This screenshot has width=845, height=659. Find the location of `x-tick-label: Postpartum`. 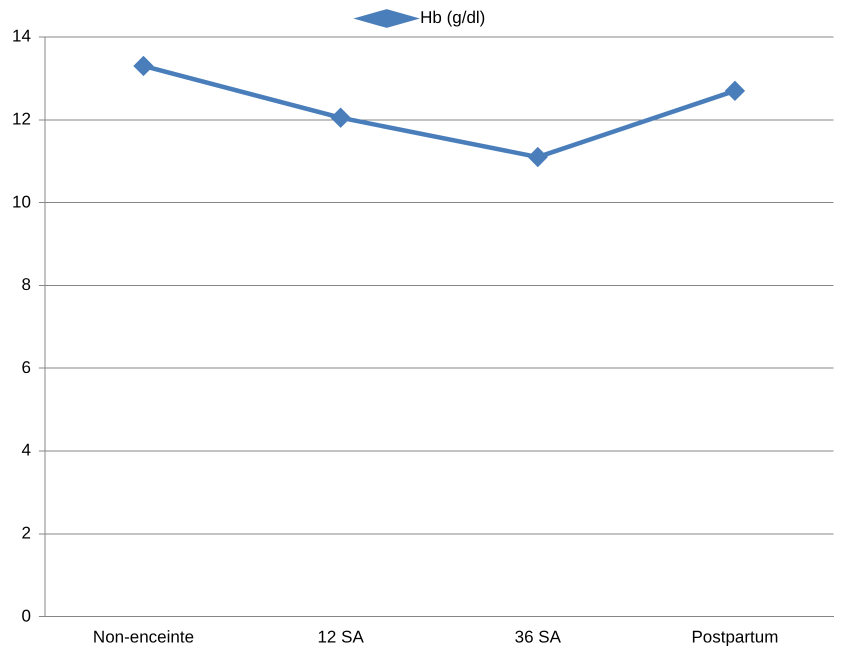

x-tick-label: Postpartum is located at coordinates (734, 636).